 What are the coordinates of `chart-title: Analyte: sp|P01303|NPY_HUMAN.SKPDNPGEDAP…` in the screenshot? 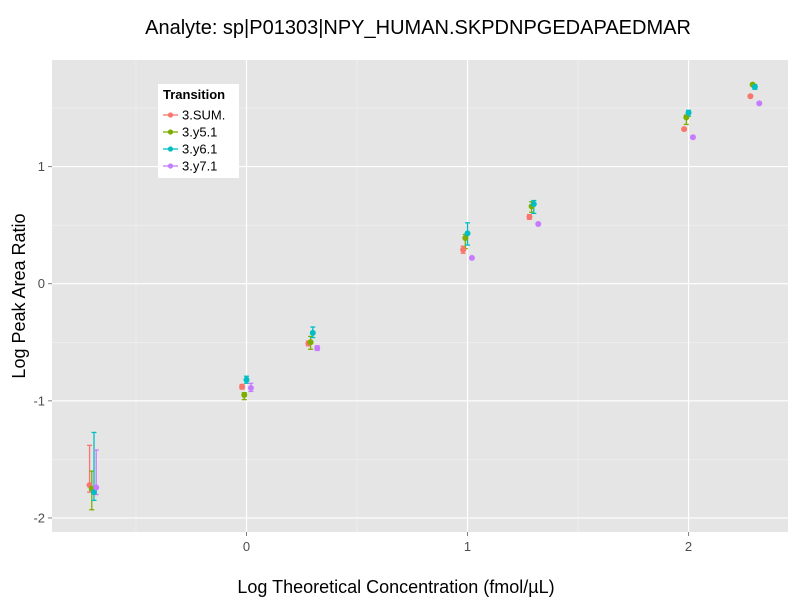 It's located at (418, 28).